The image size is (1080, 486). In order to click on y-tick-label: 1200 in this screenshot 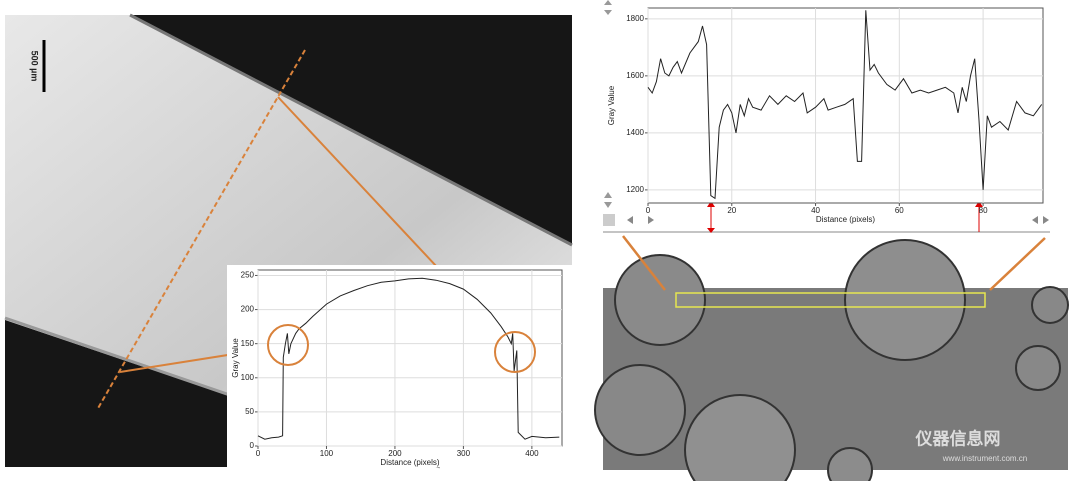, I will do `click(635, 189)`.